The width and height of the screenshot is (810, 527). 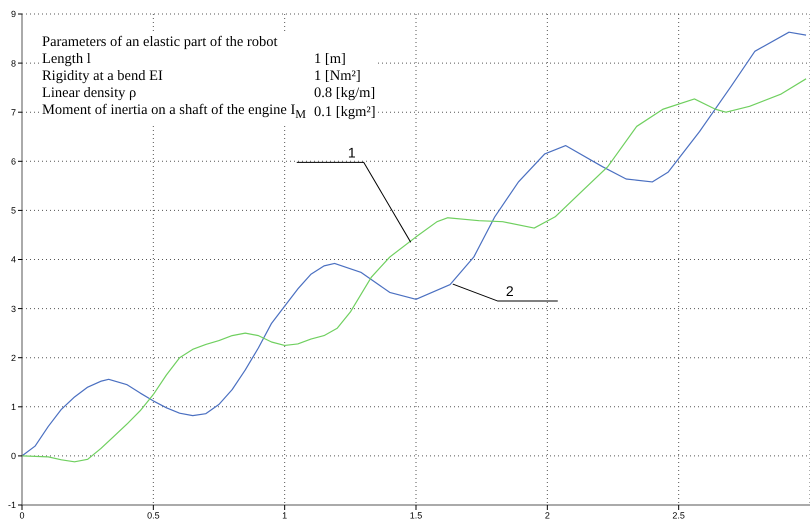 I want to click on annotation: 1, so click(x=352, y=152).